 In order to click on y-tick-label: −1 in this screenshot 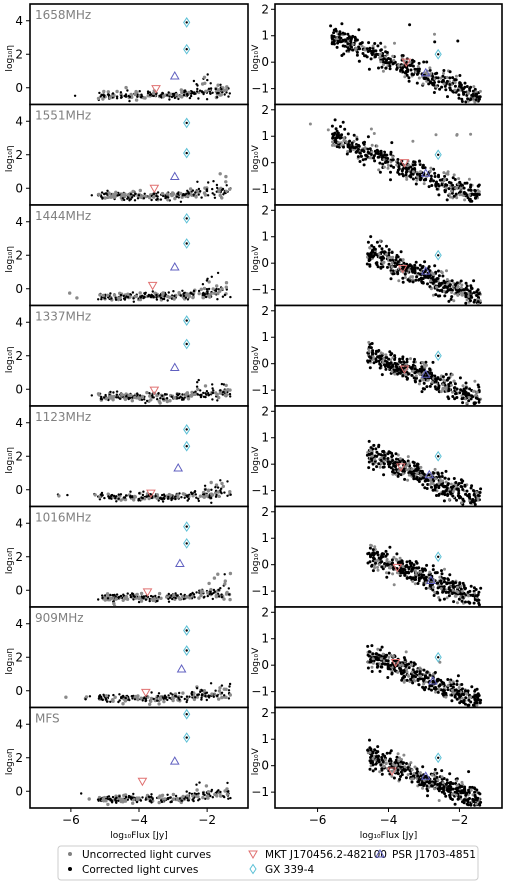, I will do `click(260, 491)`.